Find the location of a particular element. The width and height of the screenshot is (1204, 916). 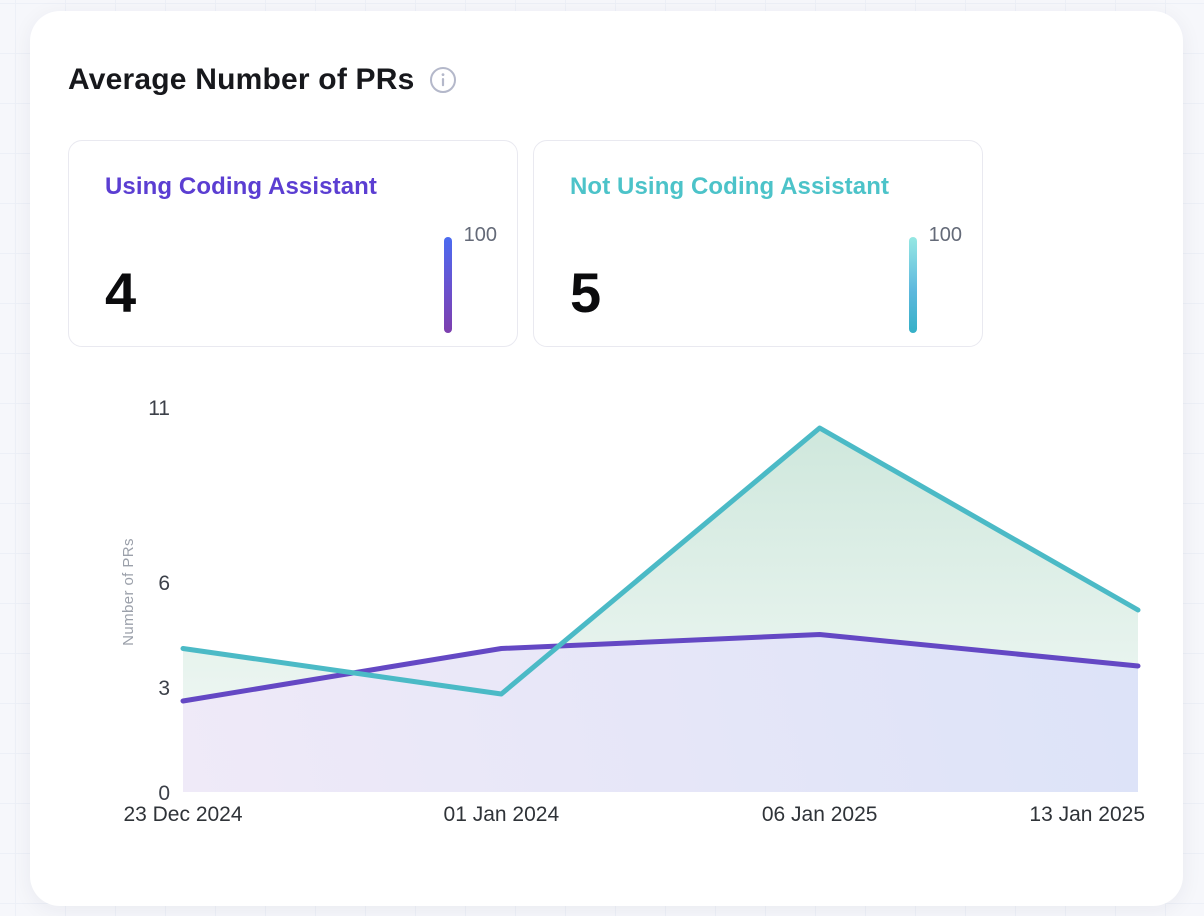

stat-value: 4 is located at coordinates (121, 292).